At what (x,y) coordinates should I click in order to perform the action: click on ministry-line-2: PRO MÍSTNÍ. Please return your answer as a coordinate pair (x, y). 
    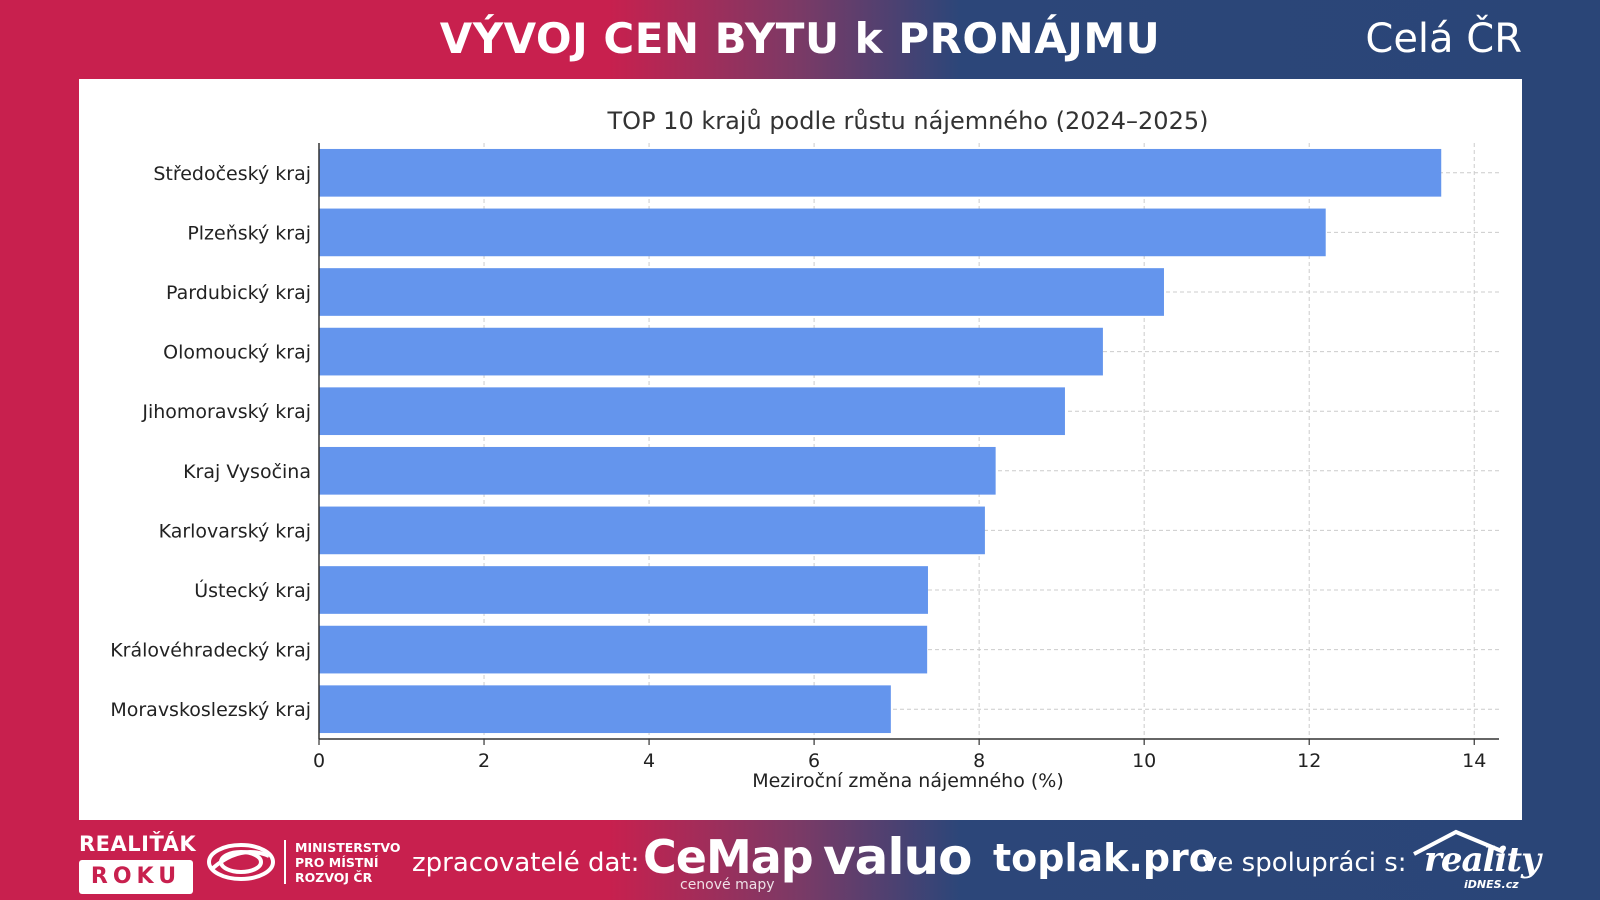
    Looking at the image, I should click on (337, 862).